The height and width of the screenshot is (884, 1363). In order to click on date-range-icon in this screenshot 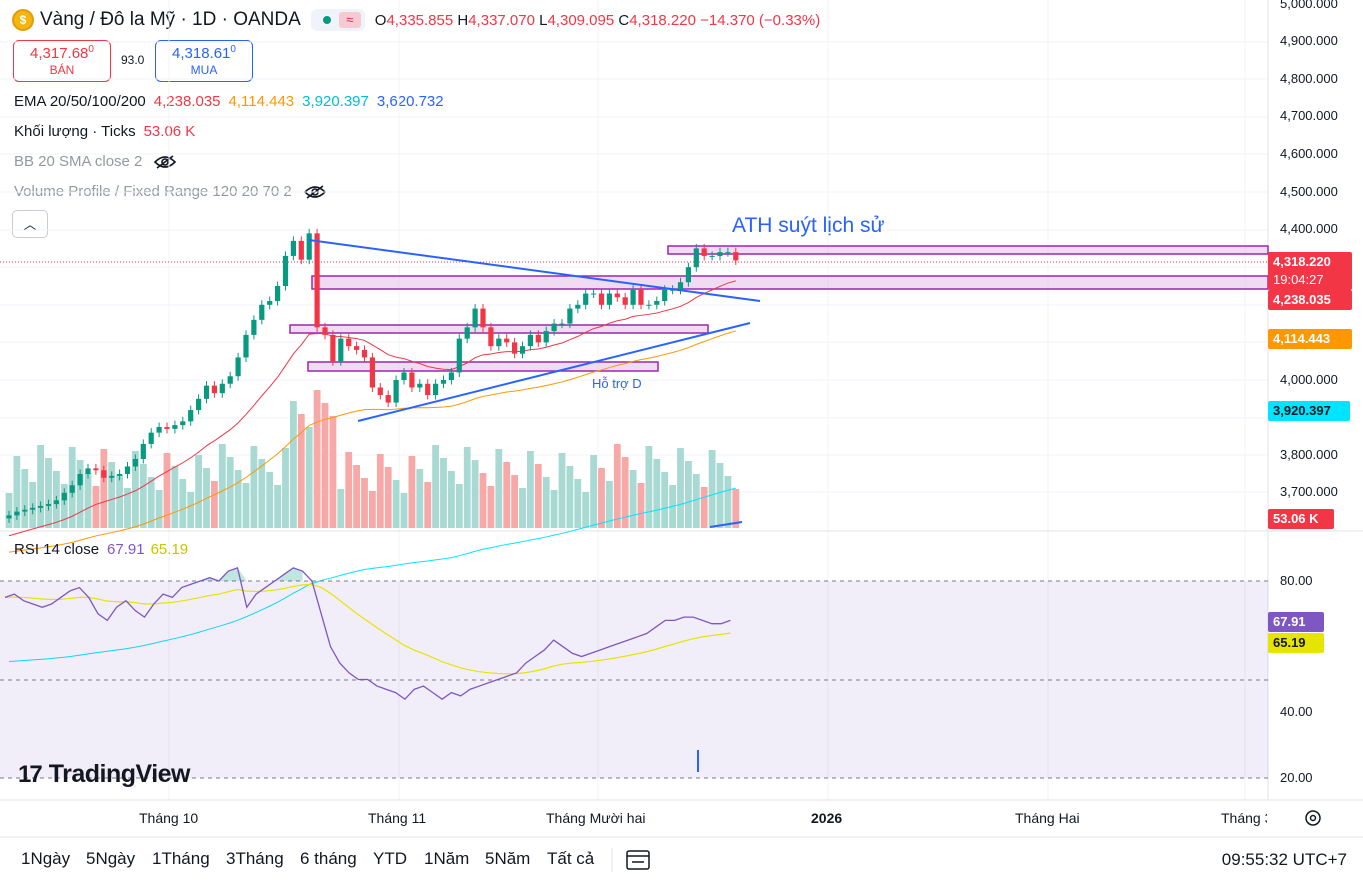, I will do `click(638, 860)`.